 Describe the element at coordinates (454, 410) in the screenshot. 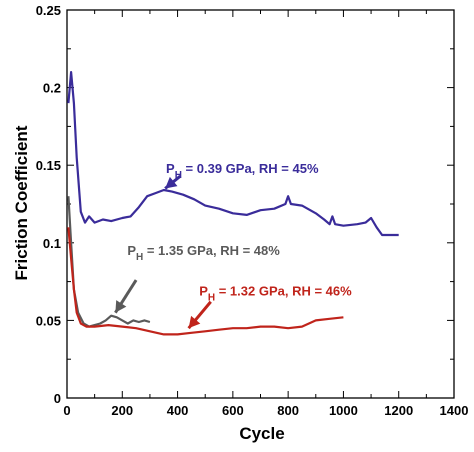

I see `x-tick-label: 1400` at that location.